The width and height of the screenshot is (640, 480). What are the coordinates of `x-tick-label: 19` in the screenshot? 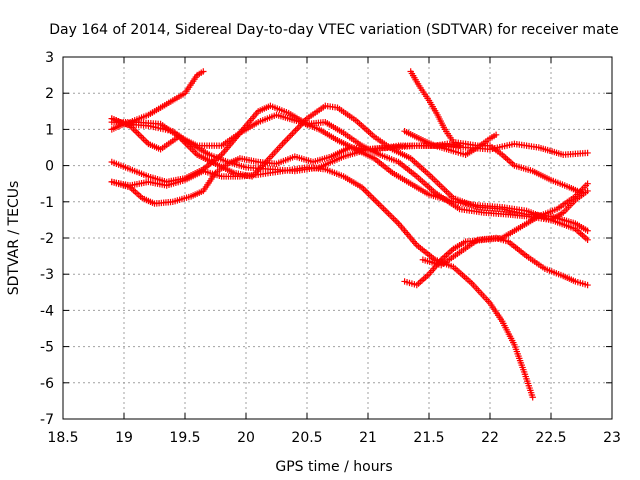 It's located at (124, 438).